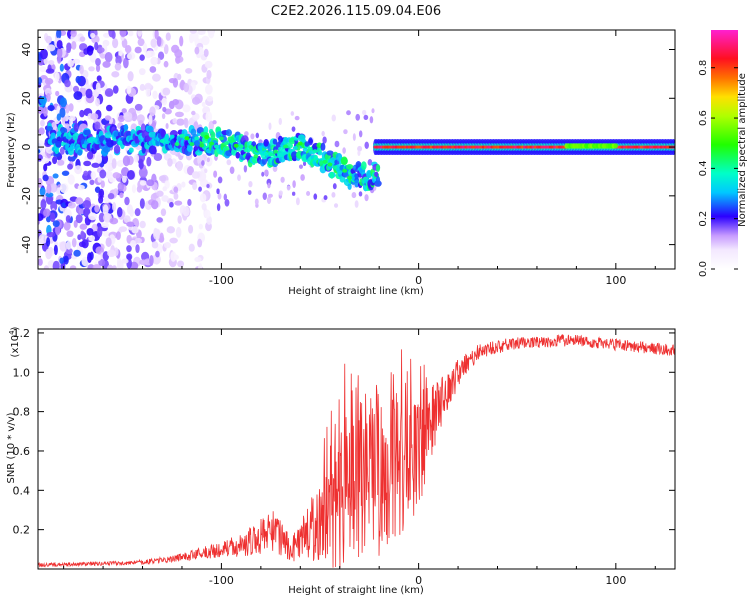  What do you see at coordinates (22, 490) in the screenshot?
I see `snr-y-tick-label: 0.4` at bounding box center [22, 490].